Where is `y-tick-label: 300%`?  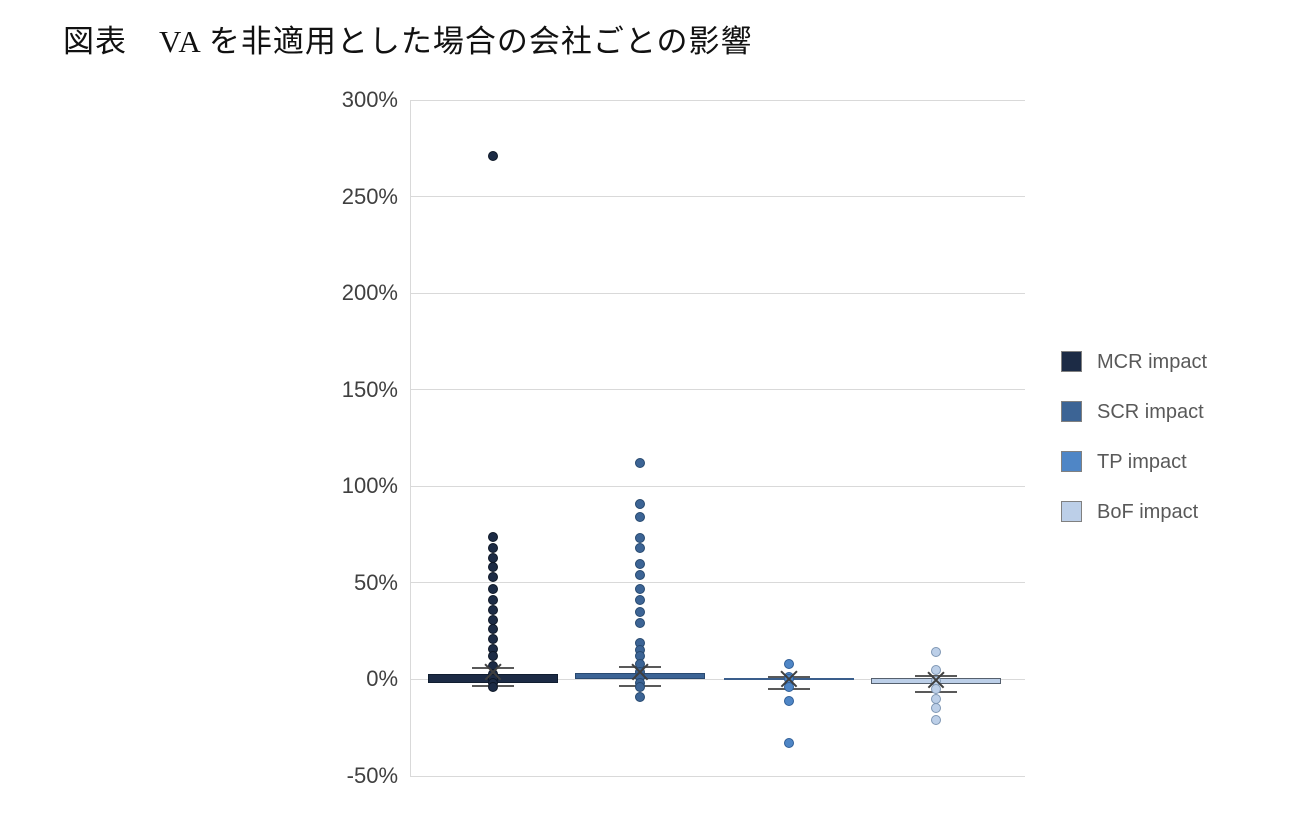 y-tick-label: 300% is located at coordinates (369, 99).